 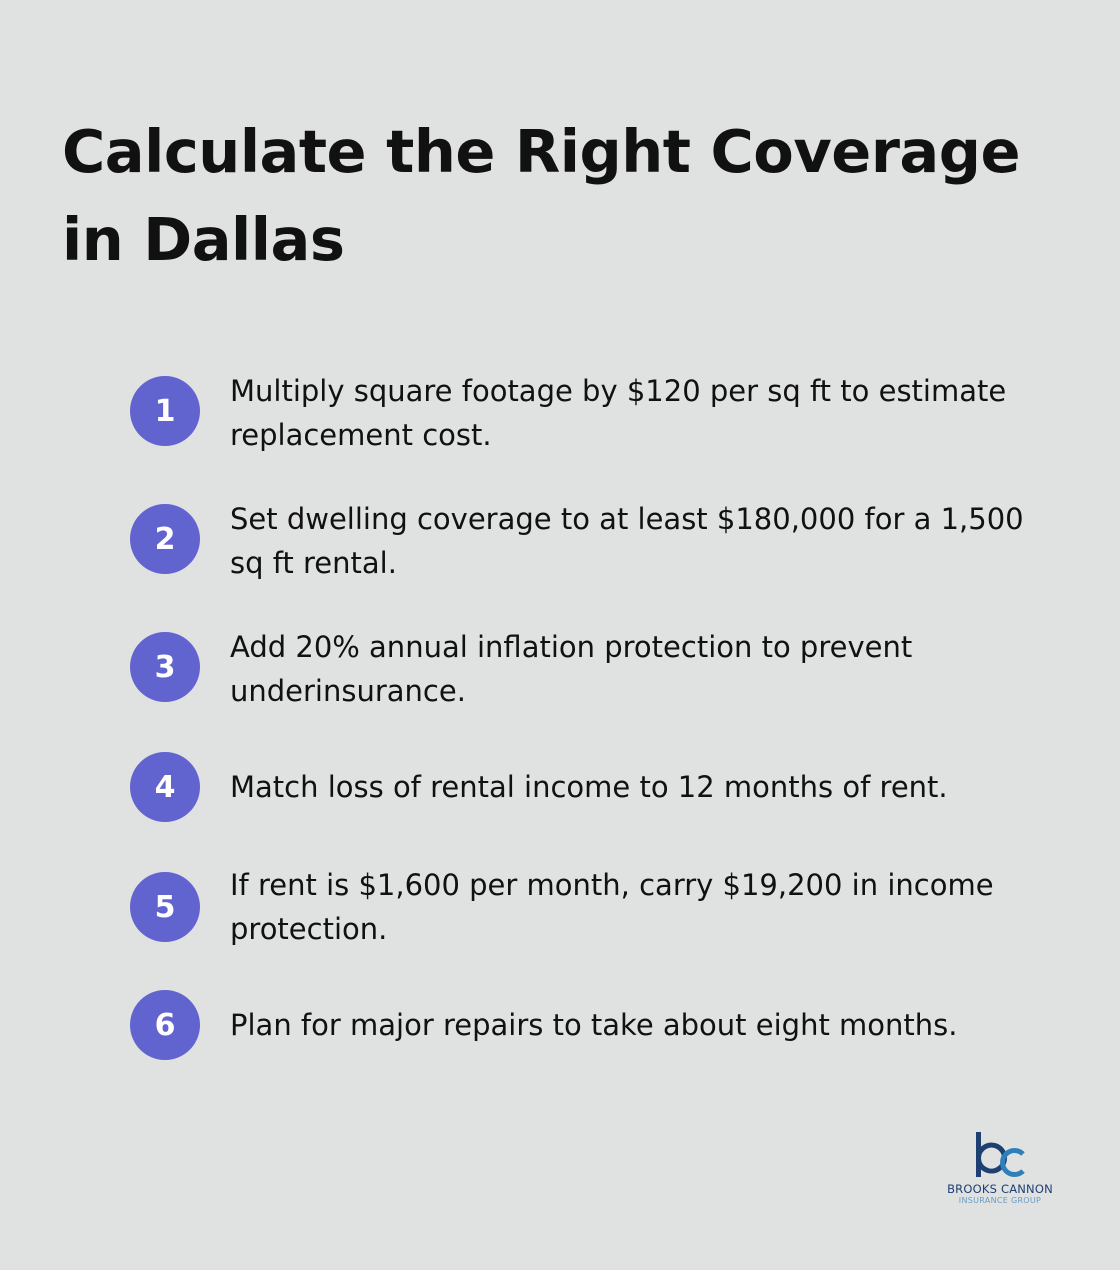 What do you see at coordinates (165, 907) in the screenshot?
I see `step-number-badge: 5` at bounding box center [165, 907].